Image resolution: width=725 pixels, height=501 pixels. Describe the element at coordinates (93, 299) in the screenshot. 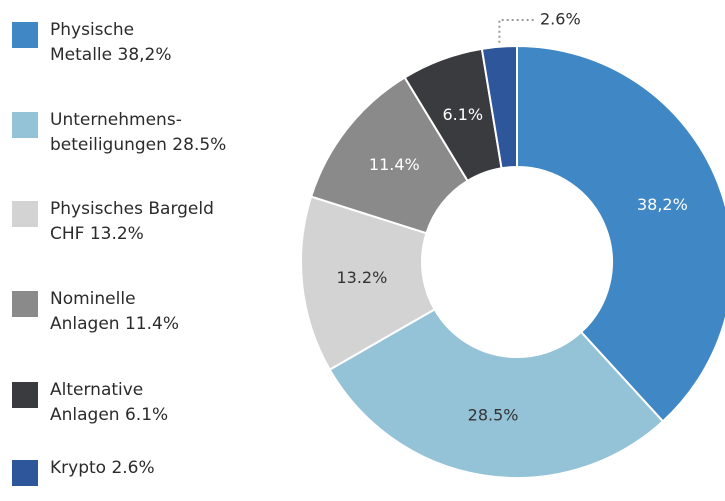

I see `legend-label: Nominelle` at that location.